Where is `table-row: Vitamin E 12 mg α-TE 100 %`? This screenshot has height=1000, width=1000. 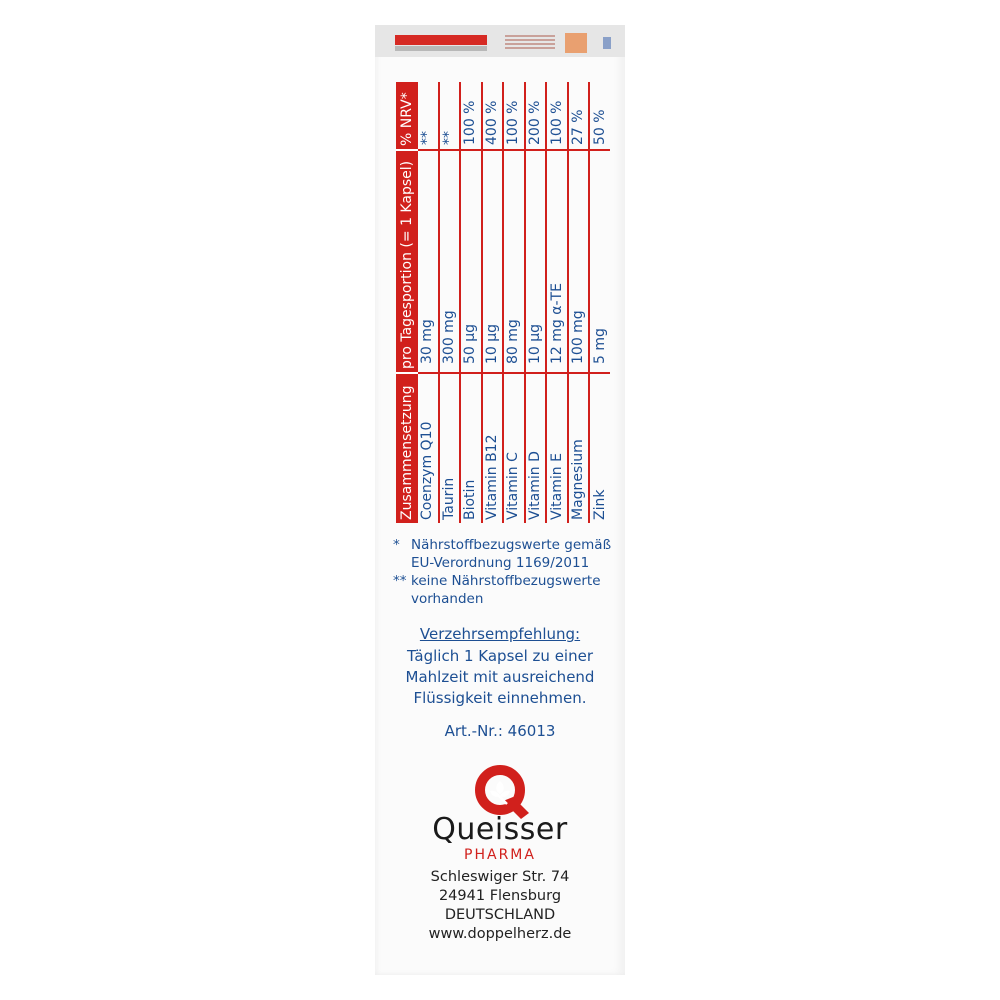
table-row: Vitamin E 12 mg α-TE 100 % is located at coordinates (557, 302).